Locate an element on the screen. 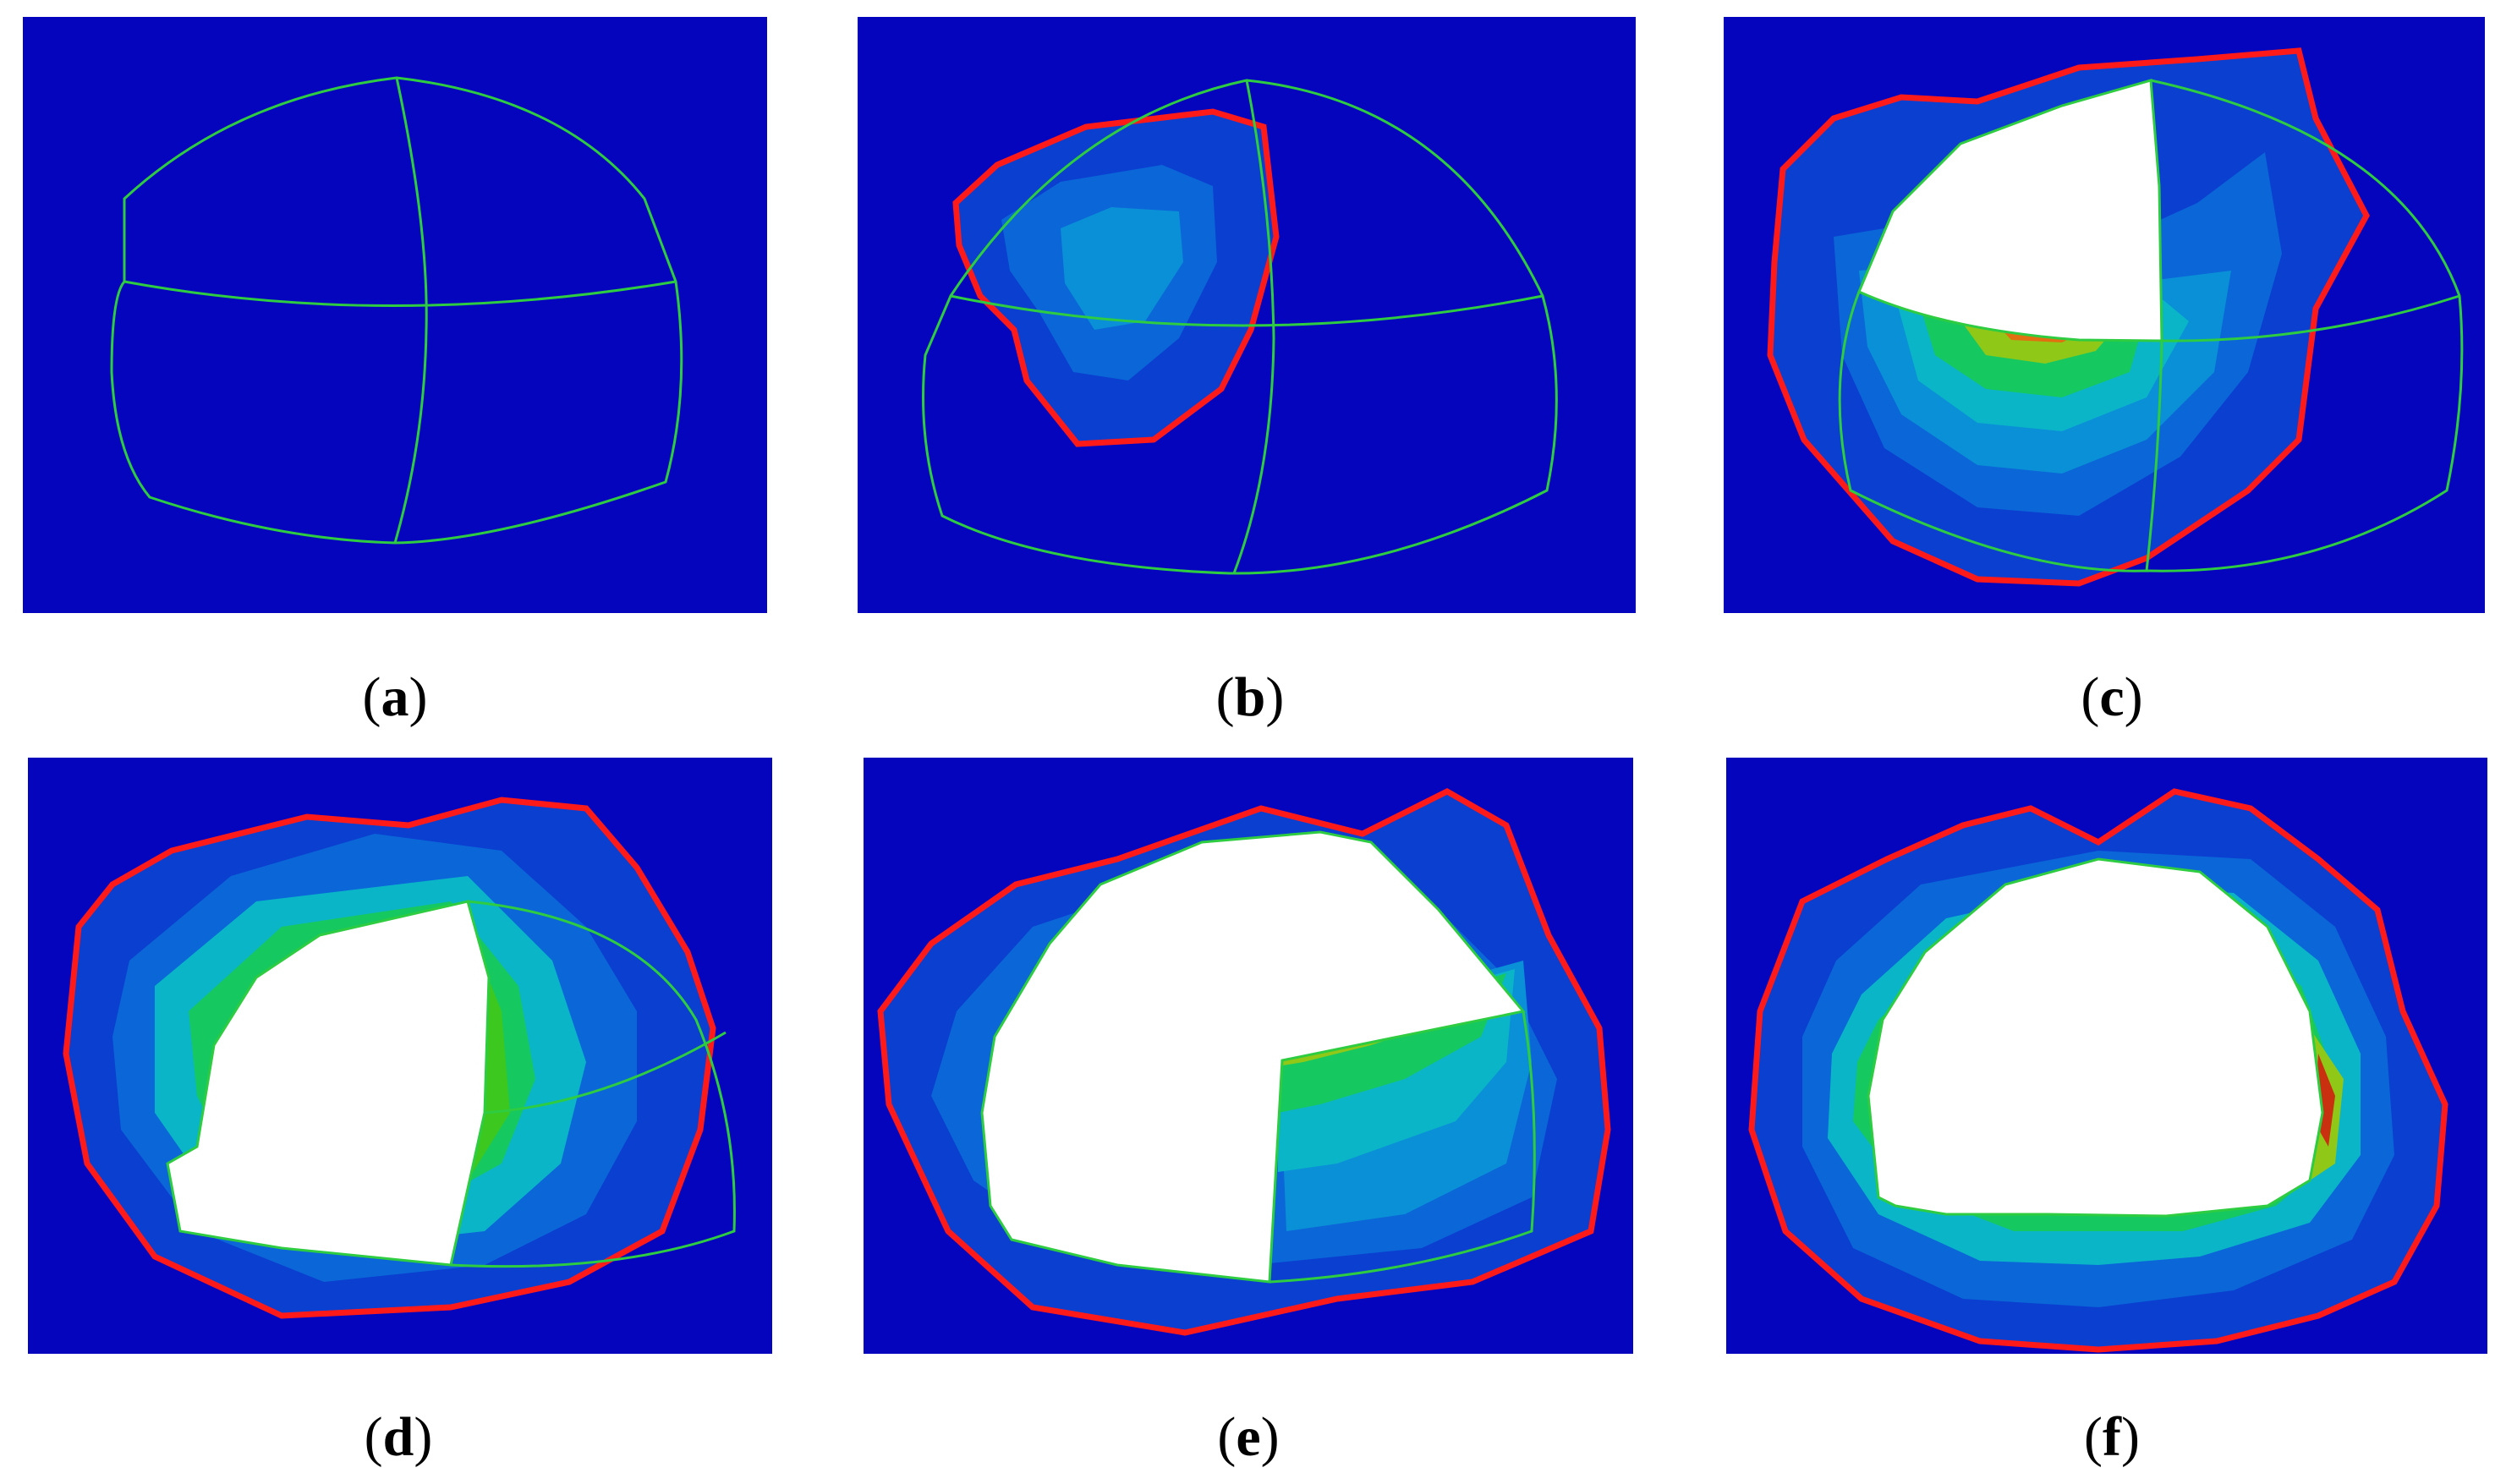 This screenshot has width=2517, height=1484. panel-e is located at coordinates (1249, 1056).